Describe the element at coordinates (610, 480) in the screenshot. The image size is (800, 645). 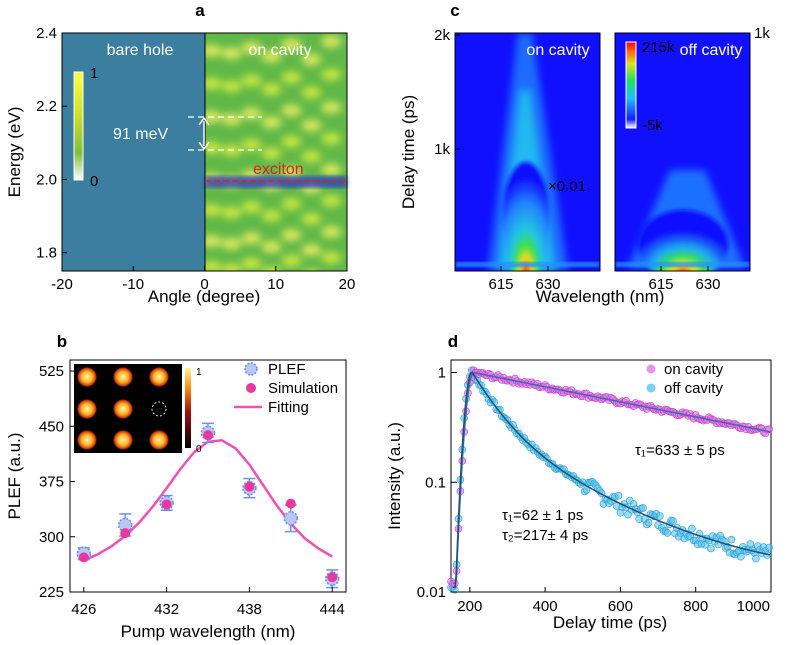
I see `panel-d-plot` at that location.